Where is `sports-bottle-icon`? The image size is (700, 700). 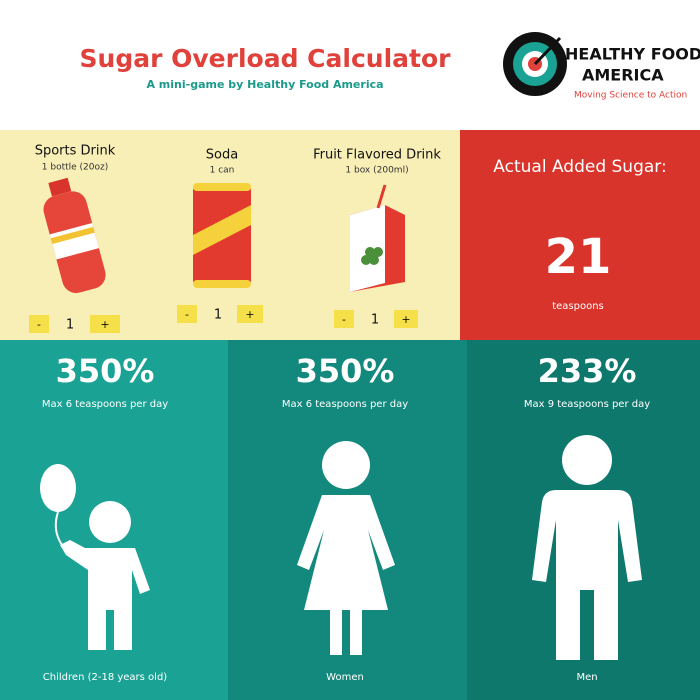 sports-bottle-icon is located at coordinates (74, 235).